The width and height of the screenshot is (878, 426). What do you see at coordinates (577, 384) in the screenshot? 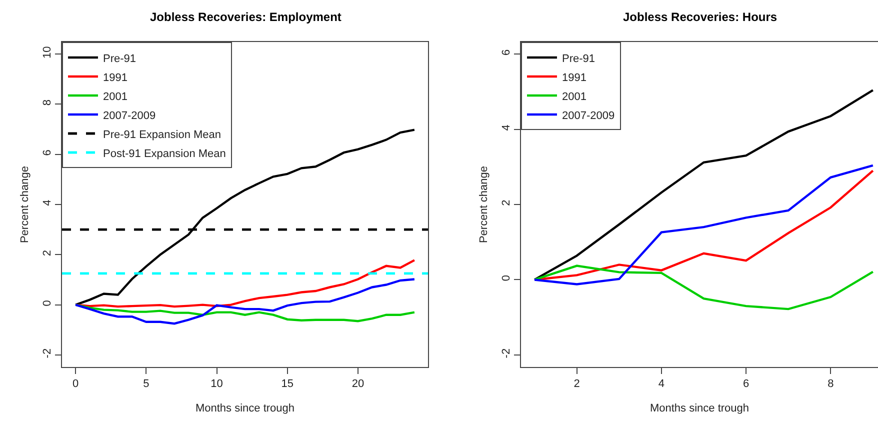
I see `x-tick-label: 2` at bounding box center [577, 384].